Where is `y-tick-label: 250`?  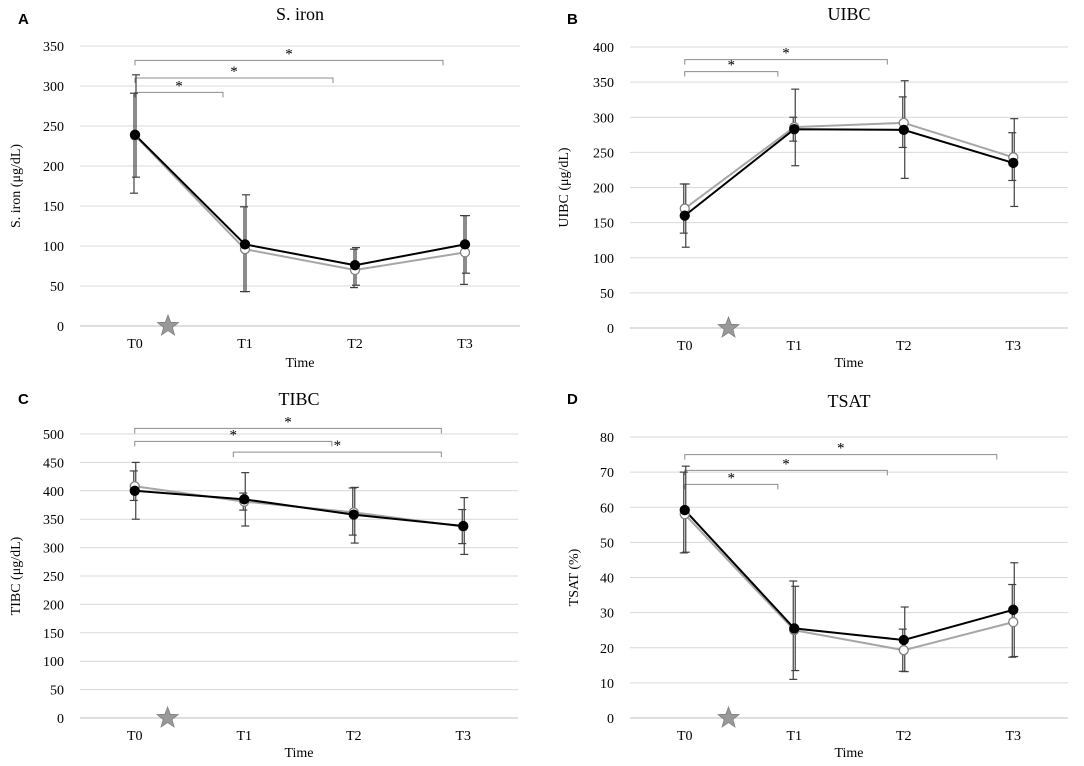 y-tick-label: 250 is located at coordinates (53, 127).